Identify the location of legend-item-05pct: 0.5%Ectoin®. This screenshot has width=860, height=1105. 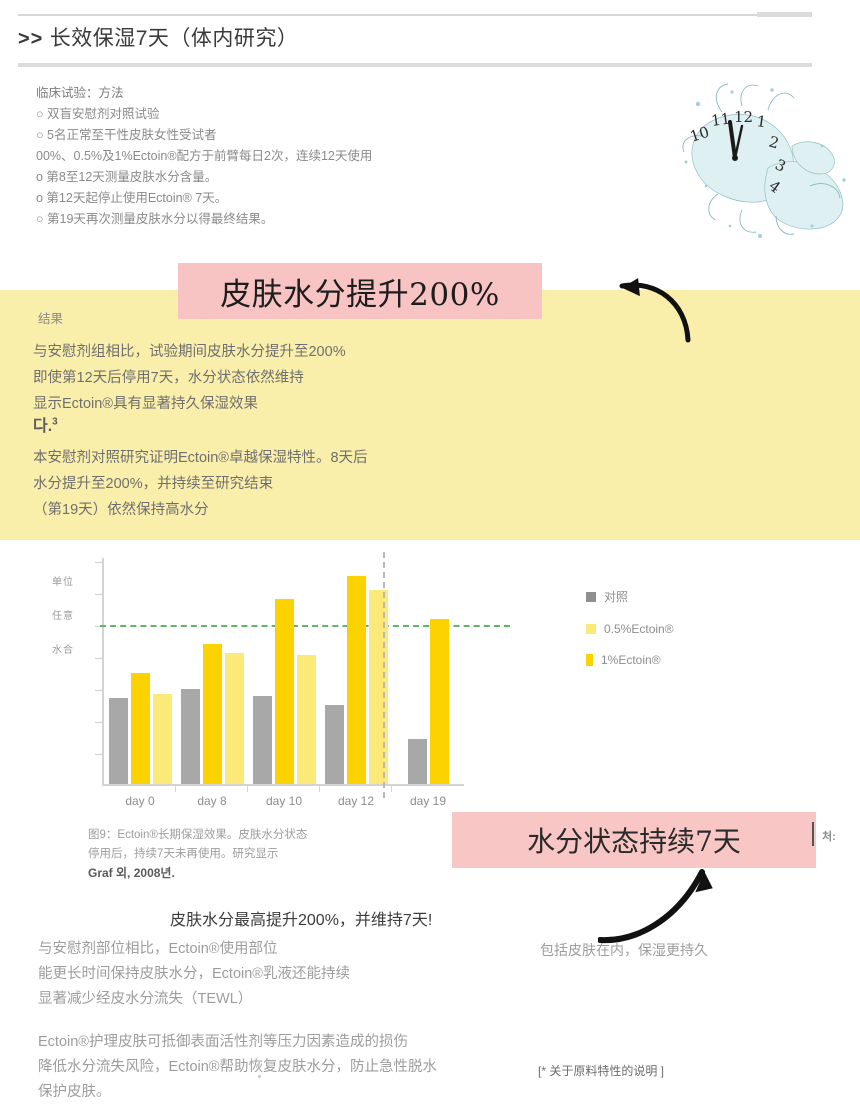
(630, 629).